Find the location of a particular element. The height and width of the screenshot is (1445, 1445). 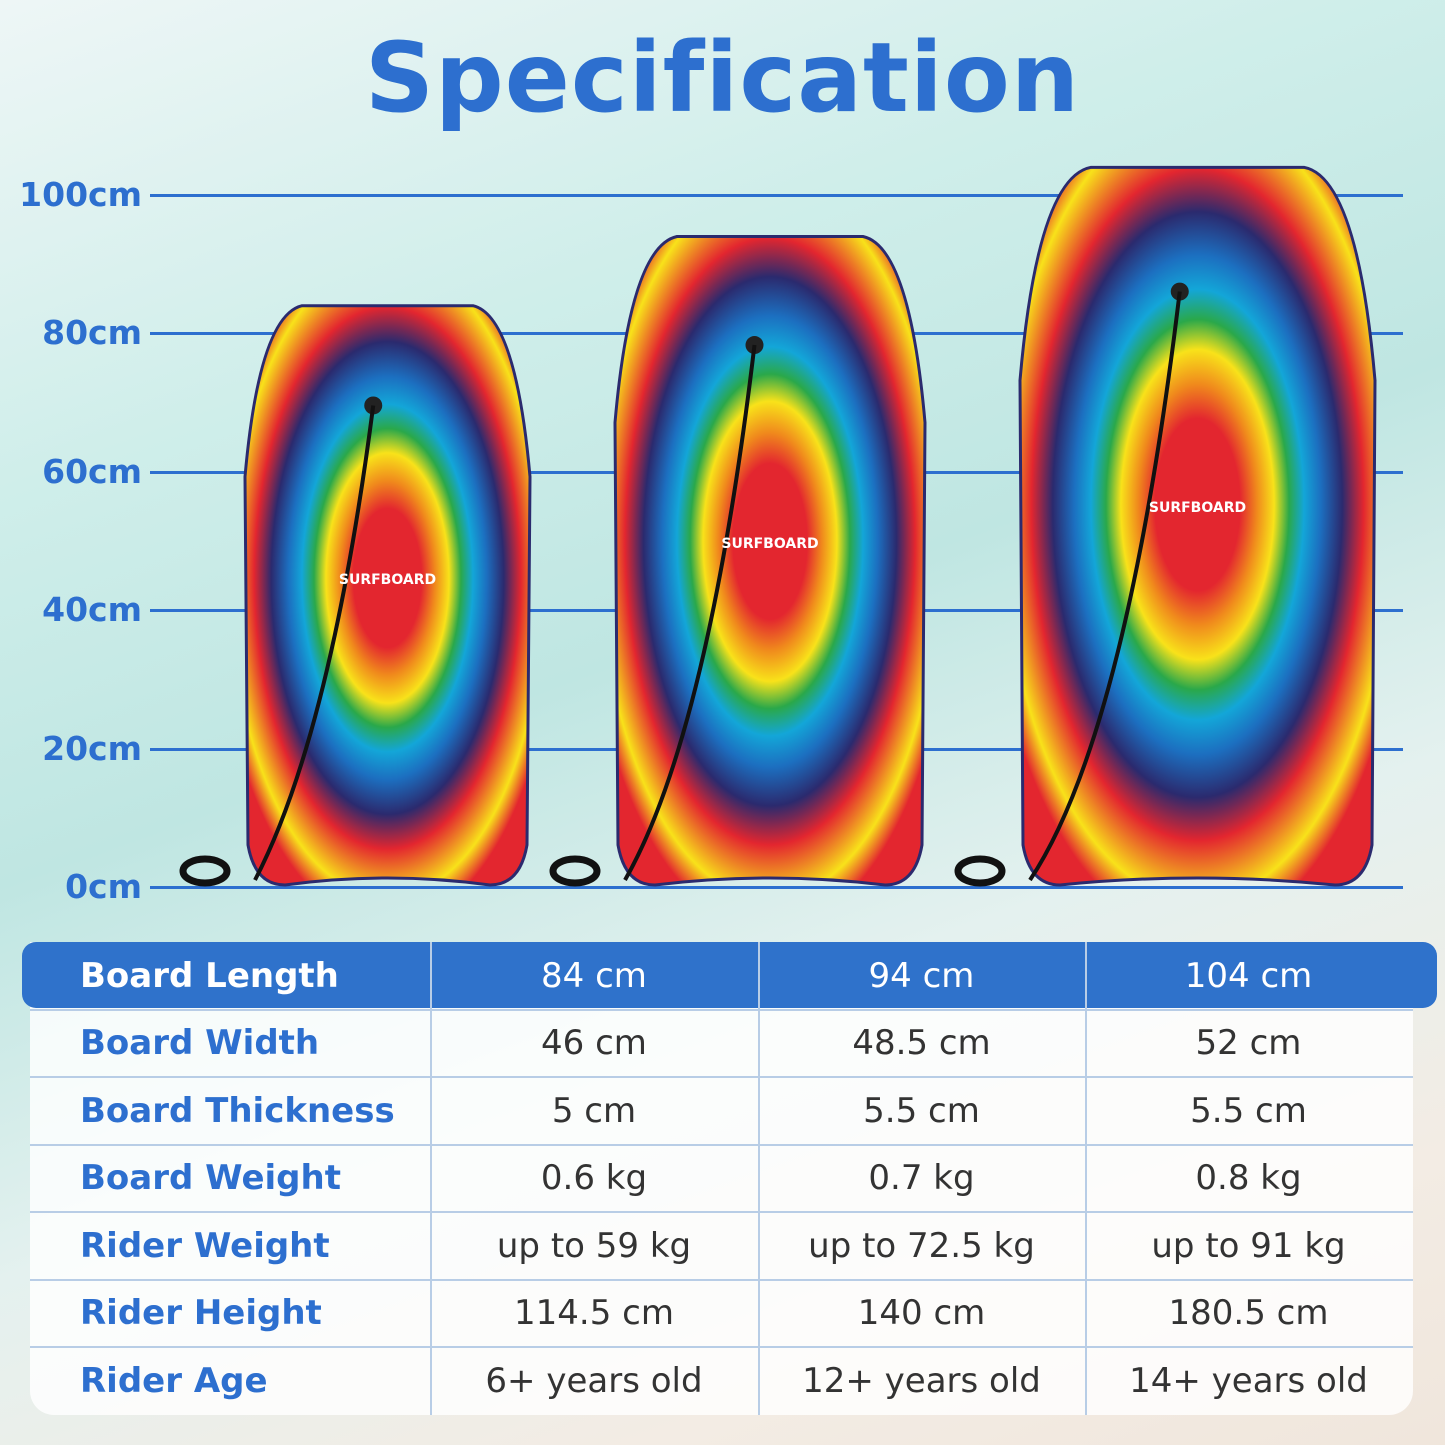

spec-cell: 180.5 cm is located at coordinates (1248, 1313).